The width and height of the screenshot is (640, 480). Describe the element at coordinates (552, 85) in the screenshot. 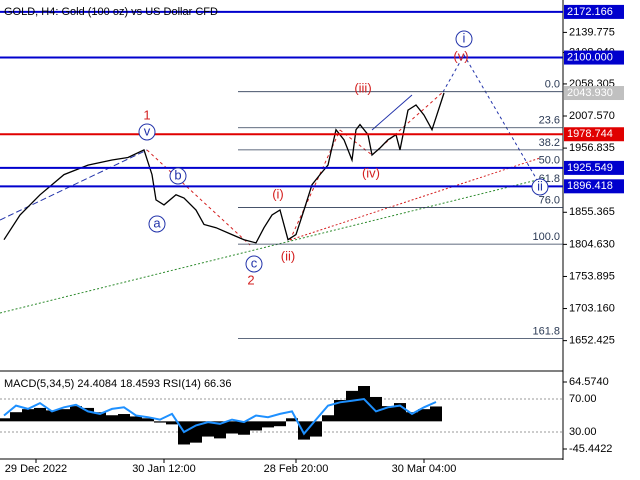

I see `fib-label: 0.0` at that location.